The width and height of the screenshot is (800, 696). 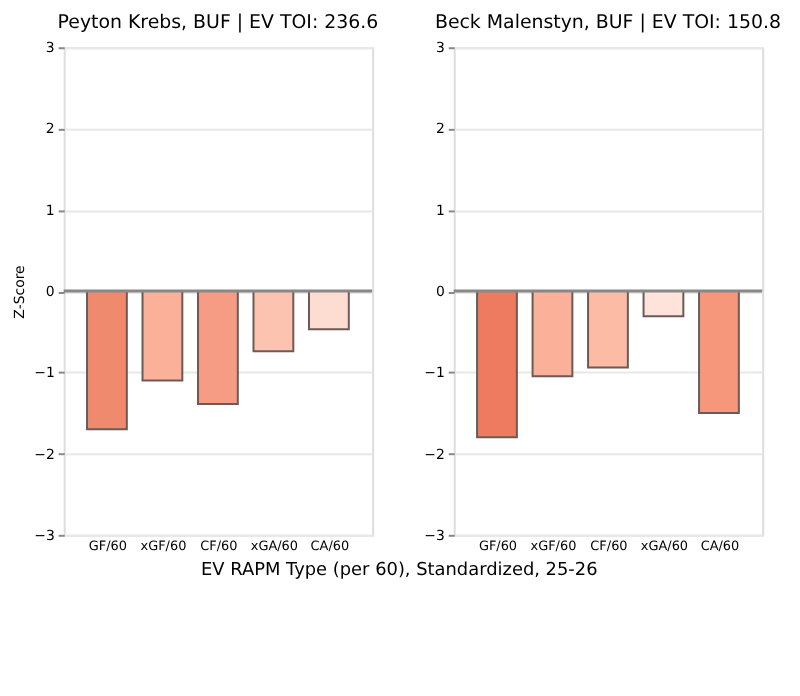 What do you see at coordinates (218, 23) in the screenshot?
I see `chart-title: Peyton Krebs, BUF | EV TOI: 236.6` at bounding box center [218, 23].